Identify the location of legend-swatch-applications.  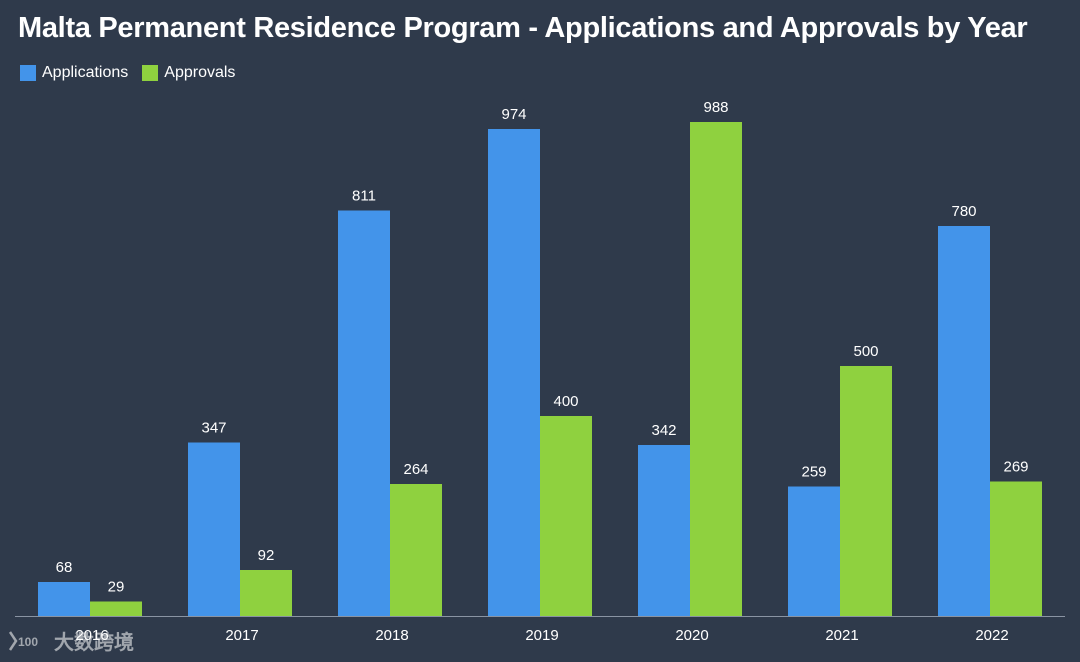
(28, 73).